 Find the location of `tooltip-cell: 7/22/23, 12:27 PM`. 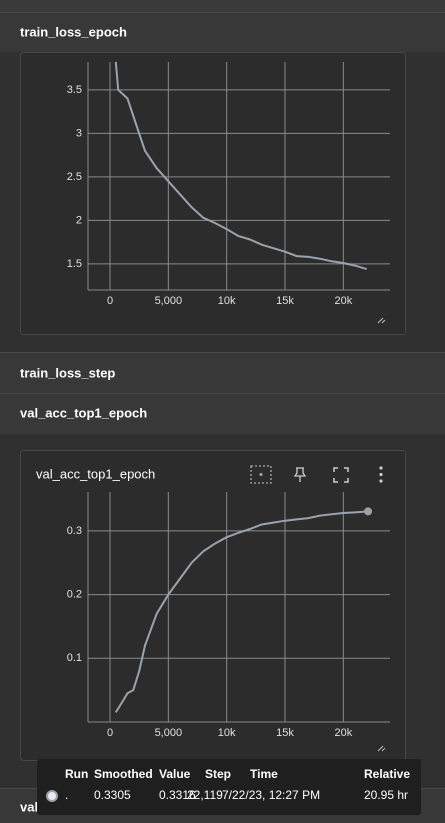

tooltip-cell: 7/22/23, 12:27 PM is located at coordinates (271, 795).